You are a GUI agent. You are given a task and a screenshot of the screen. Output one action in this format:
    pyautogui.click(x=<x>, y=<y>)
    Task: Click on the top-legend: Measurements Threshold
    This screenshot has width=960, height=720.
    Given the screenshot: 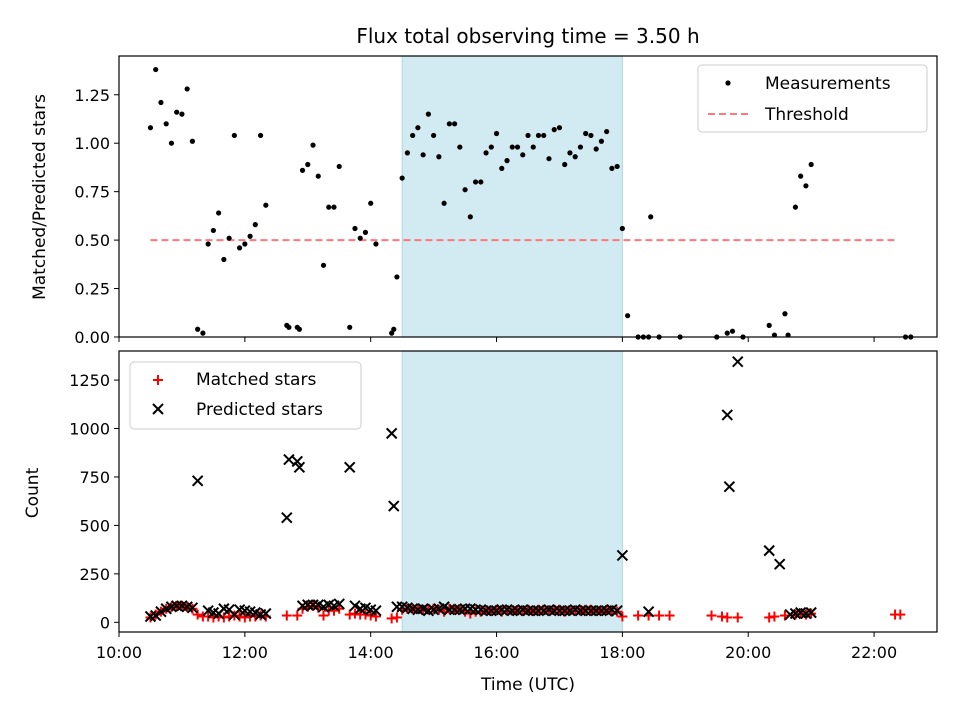 What is the action you would take?
    pyautogui.click(x=812, y=98)
    